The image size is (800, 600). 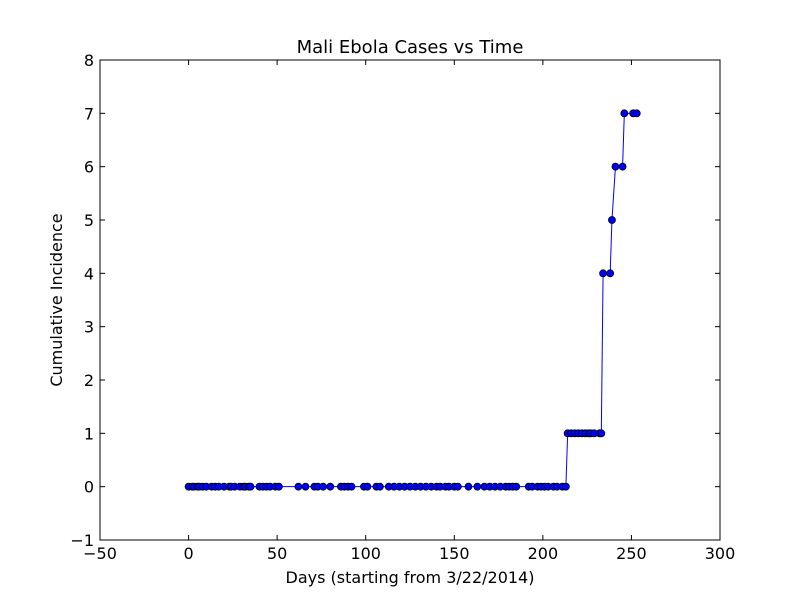 I want to click on y-tick-label: 7, so click(x=89, y=113).